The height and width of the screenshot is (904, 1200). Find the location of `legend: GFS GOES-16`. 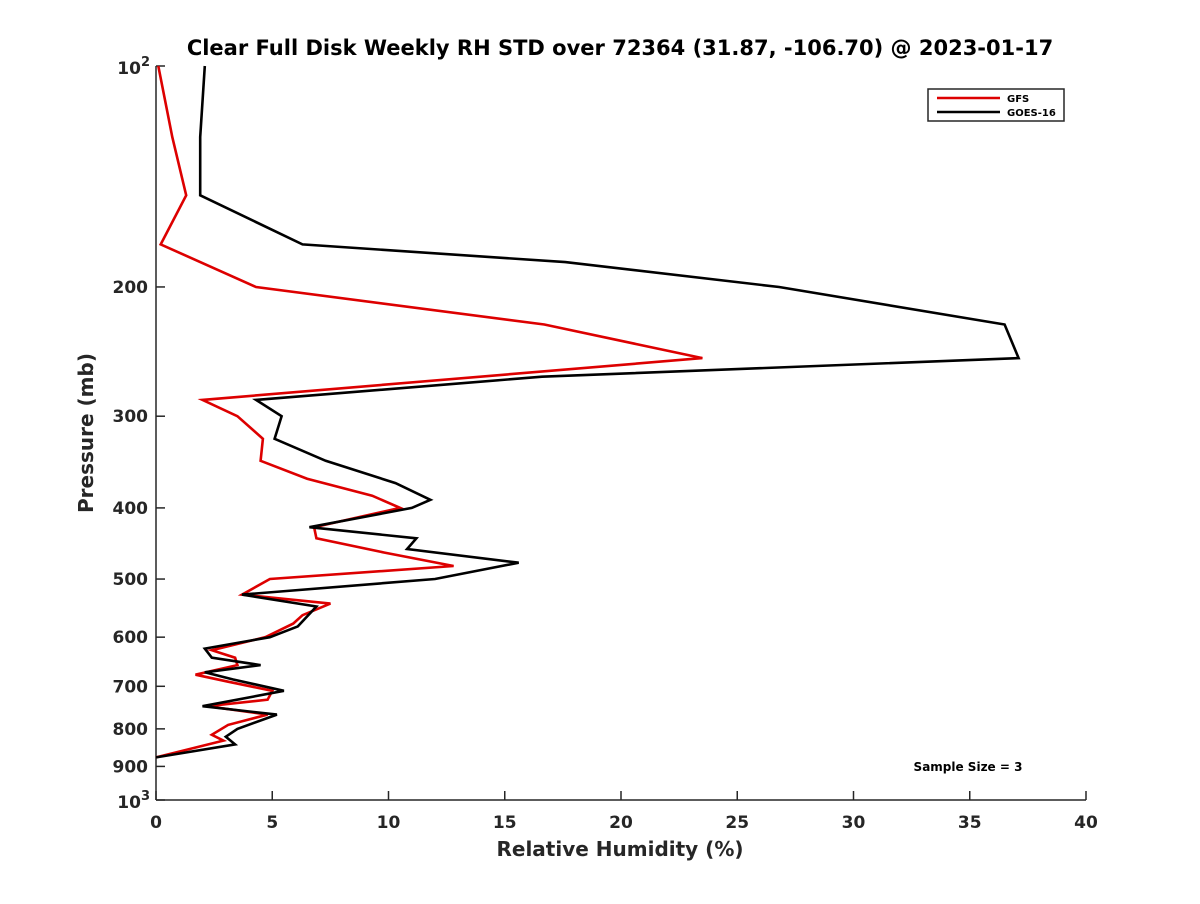

legend: GFS GOES-16 is located at coordinates (996, 105).